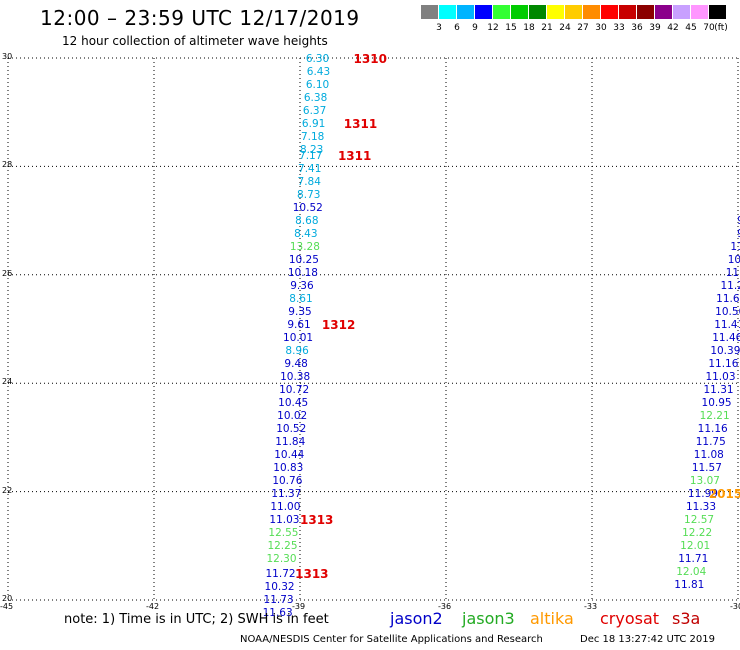 The height and width of the screenshot is (650, 740). Describe the element at coordinates (298, 337) in the screenshot. I see `wave-height-label-west: 10.01` at that location.